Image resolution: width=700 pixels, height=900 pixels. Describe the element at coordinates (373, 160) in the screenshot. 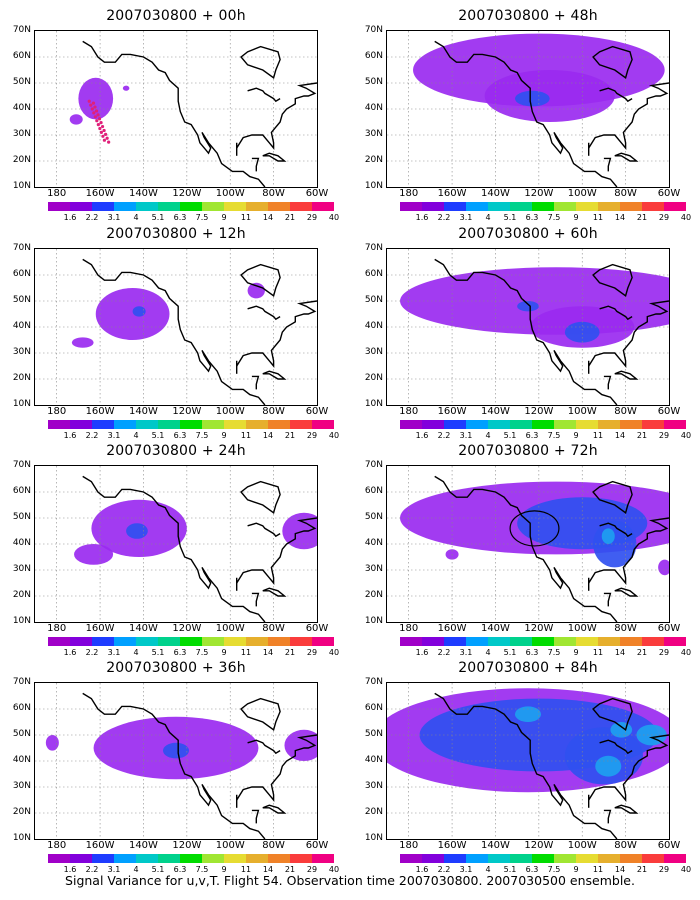

I see `lat-tick-label: 20N` at that location.